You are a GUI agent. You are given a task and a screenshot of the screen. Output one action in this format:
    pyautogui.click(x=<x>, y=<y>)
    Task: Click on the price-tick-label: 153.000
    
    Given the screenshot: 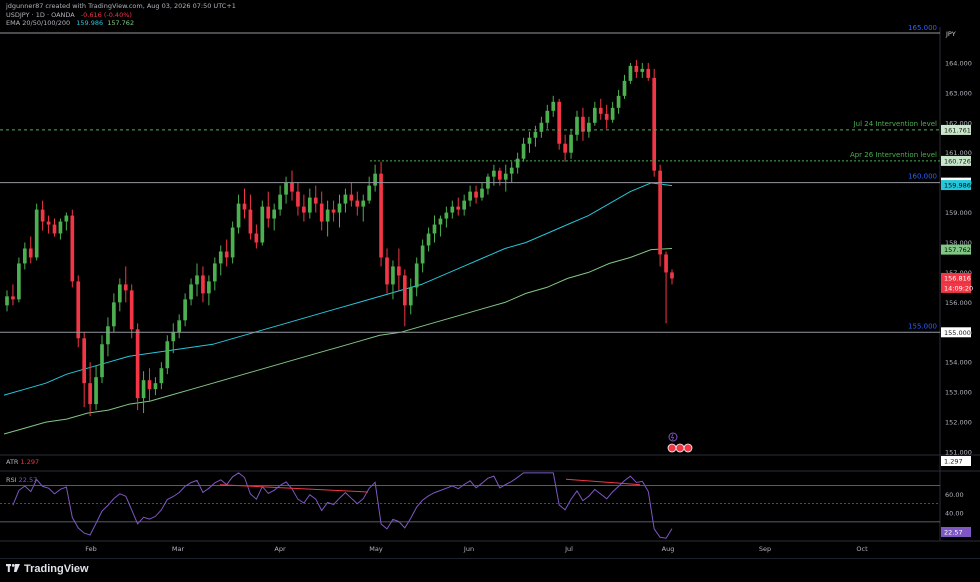 What is the action you would take?
    pyautogui.click(x=958, y=393)
    